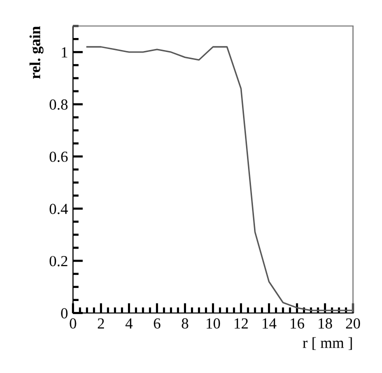 The width and height of the screenshot is (382, 373). I want to click on x-tick-label: 10, so click(213, 323).